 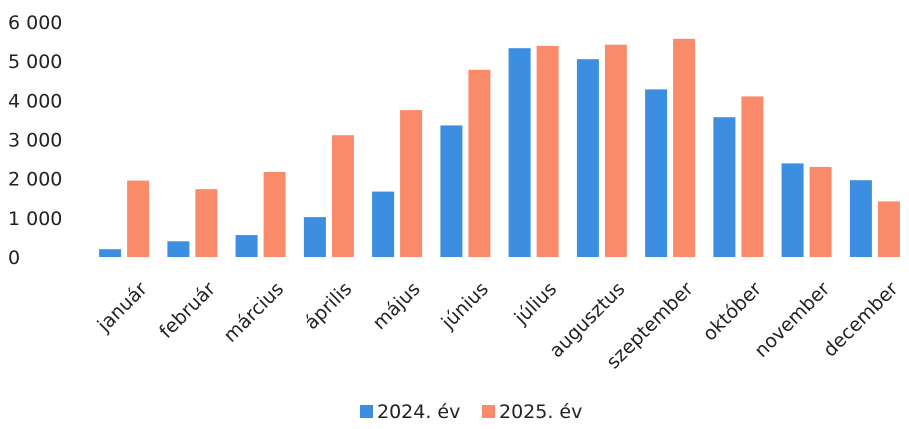 What do you see at coordinates (253, 312) in the screenshot?
I see `x-category-label: március` at bounding box center [253, 312].